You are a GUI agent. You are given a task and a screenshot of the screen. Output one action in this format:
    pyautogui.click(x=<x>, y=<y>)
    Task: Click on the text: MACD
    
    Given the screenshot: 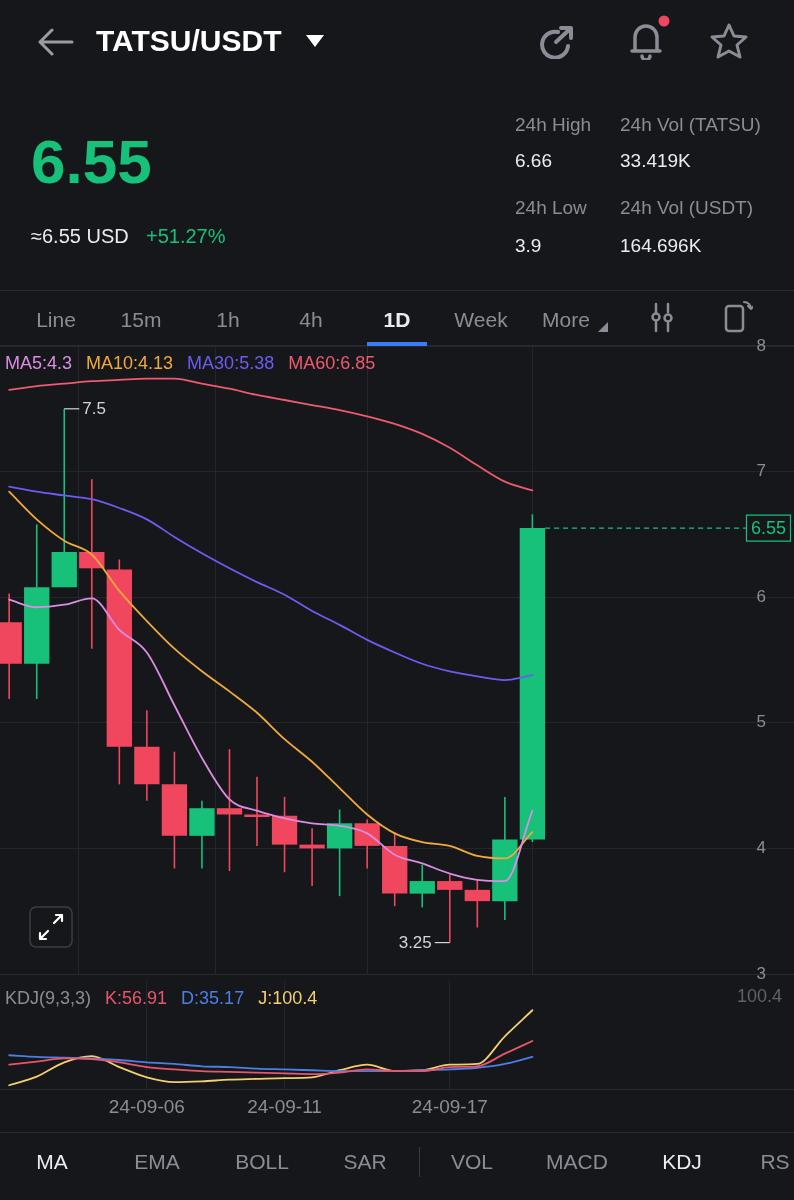 What is the action you would take?
    pyautogui.click(x=577, y=1161)
    